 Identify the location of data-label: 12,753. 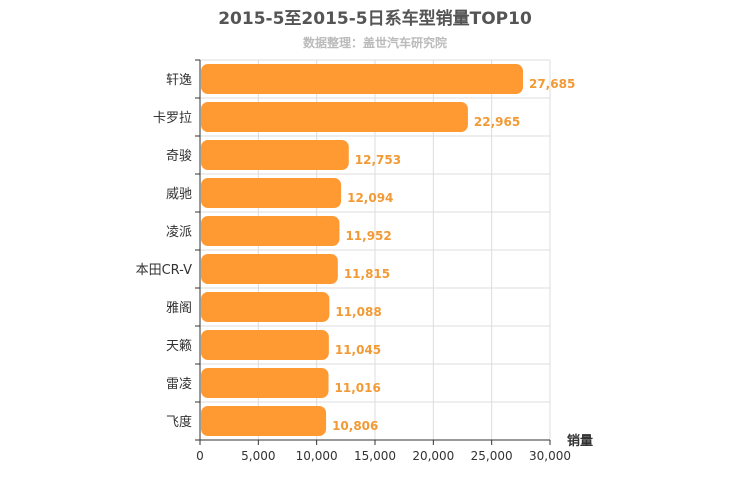
(378, 160).